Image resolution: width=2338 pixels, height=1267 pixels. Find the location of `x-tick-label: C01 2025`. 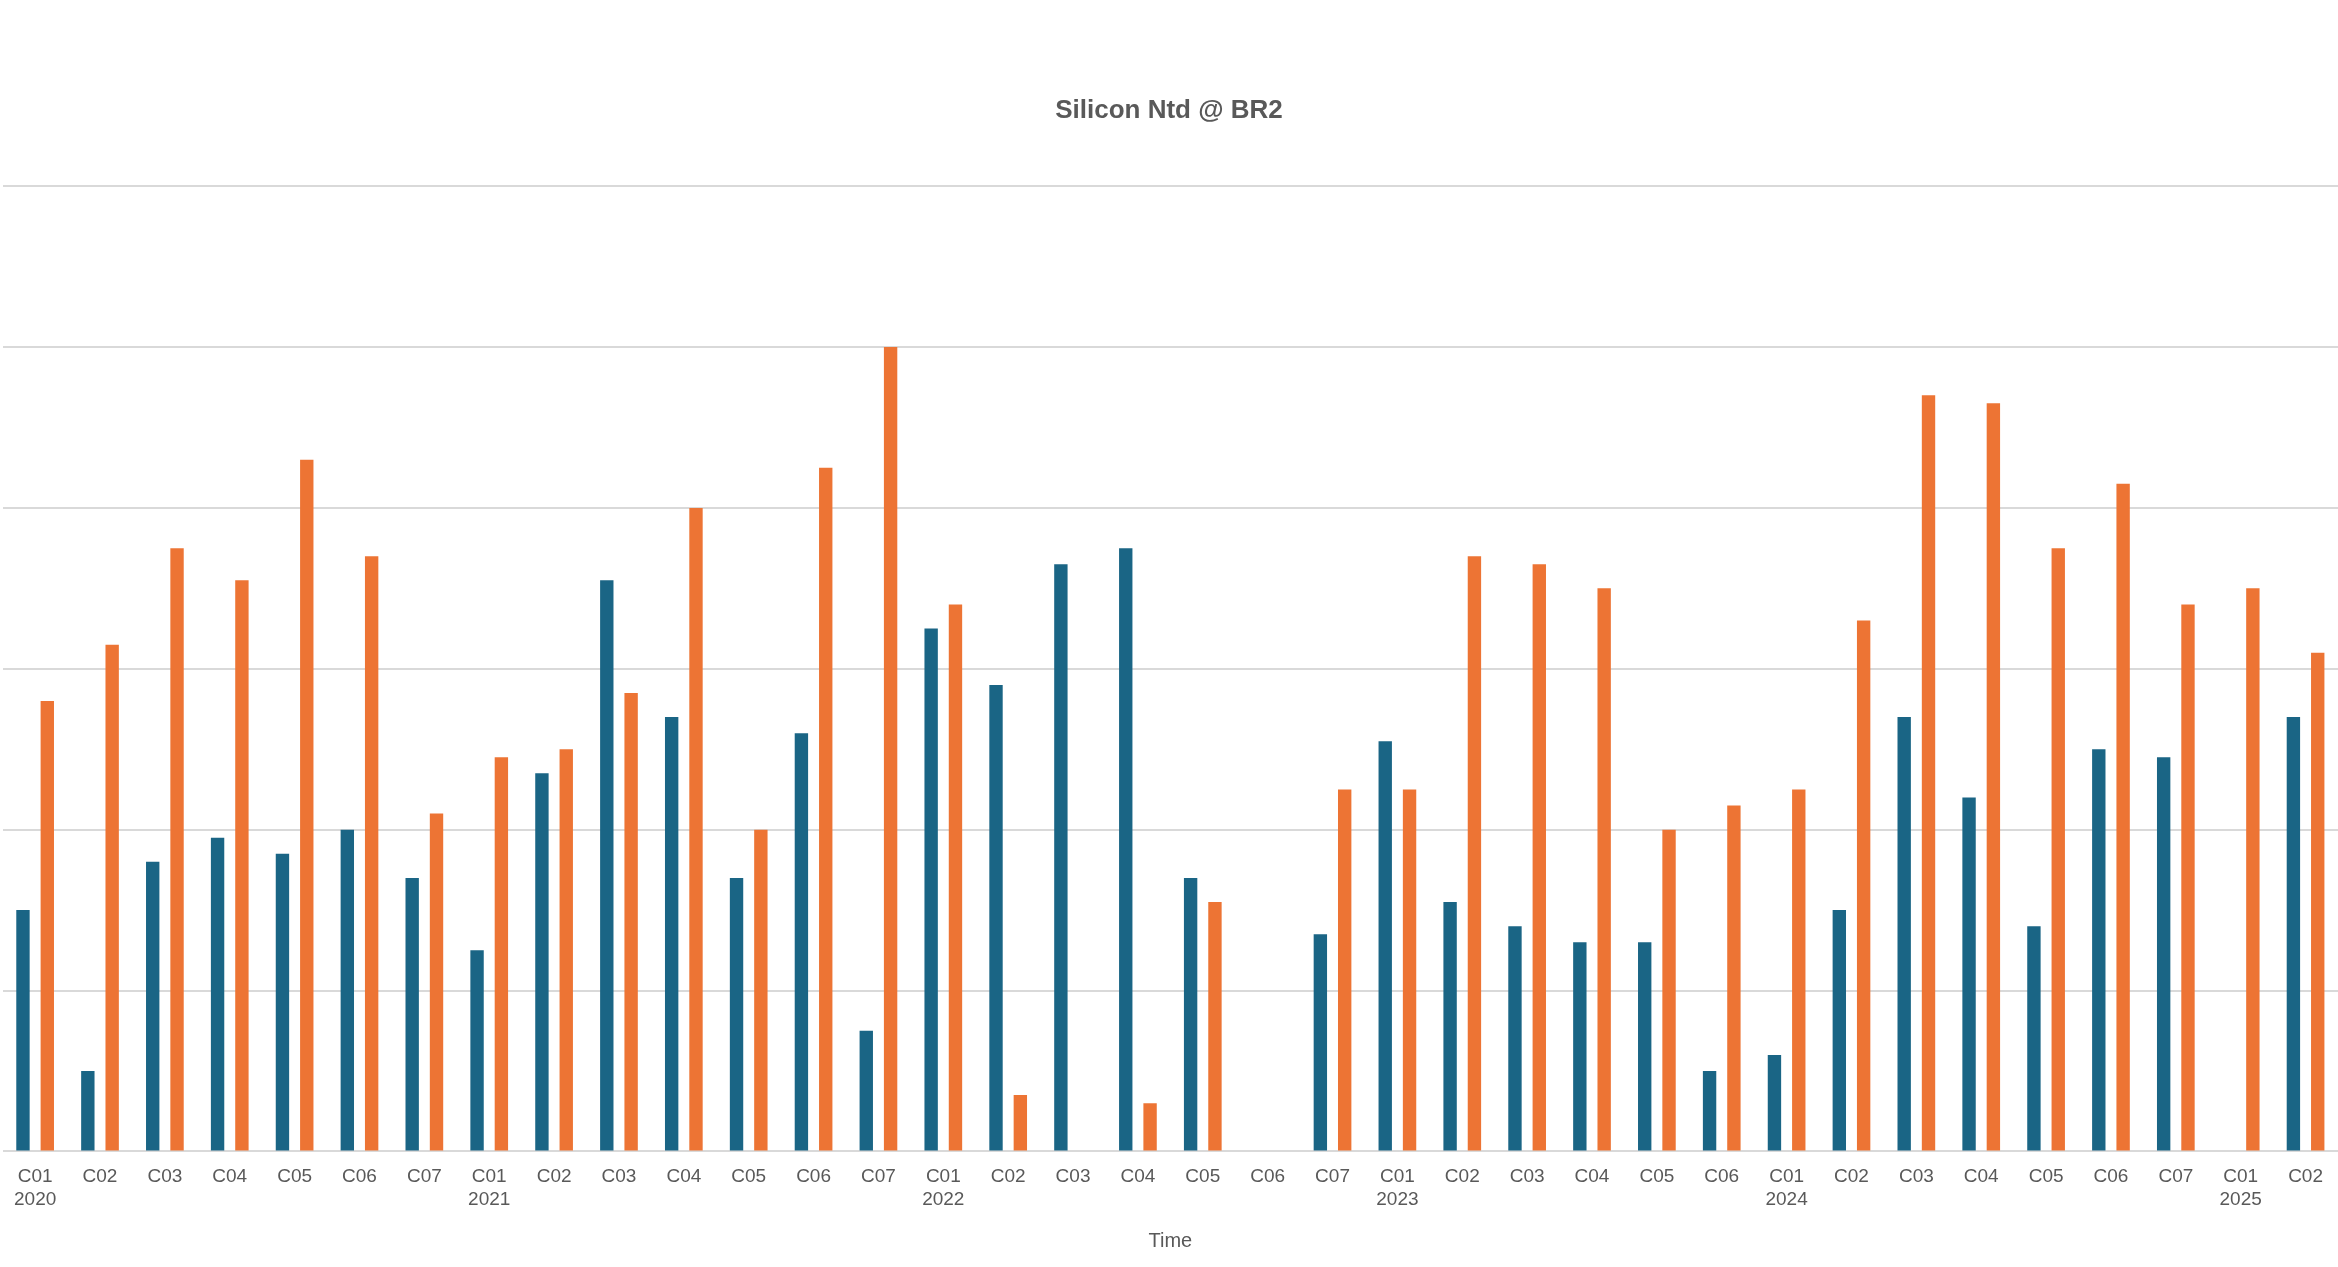

x-tick-label: C01 2025 is located at coordinates (2240, 1187).